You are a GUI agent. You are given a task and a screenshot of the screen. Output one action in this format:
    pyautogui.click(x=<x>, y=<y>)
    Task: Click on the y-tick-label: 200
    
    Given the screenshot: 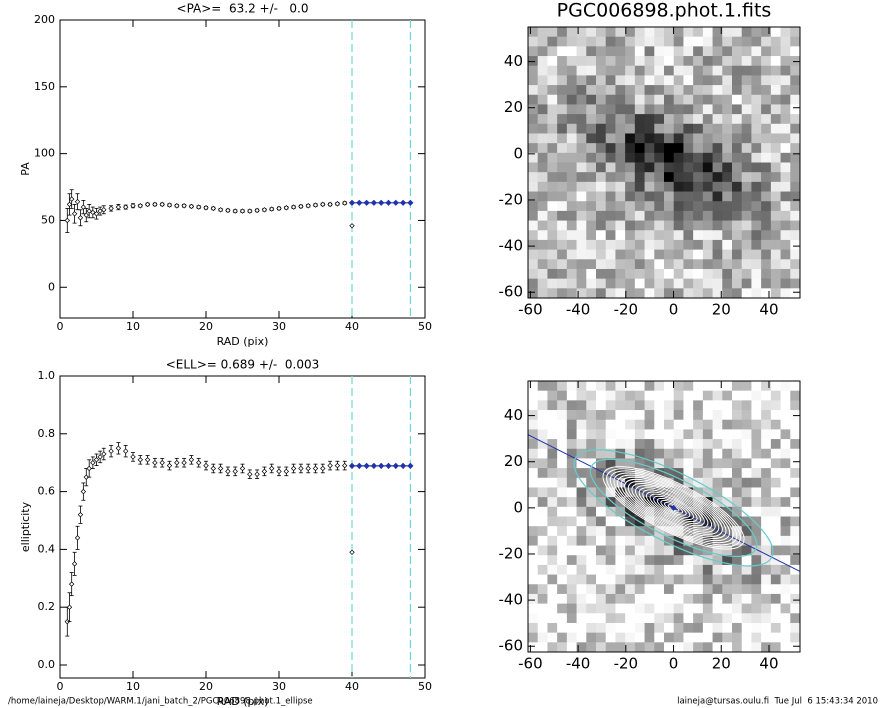 What is the action you would take?
    pyautogui.click(x=44, y=19)
    